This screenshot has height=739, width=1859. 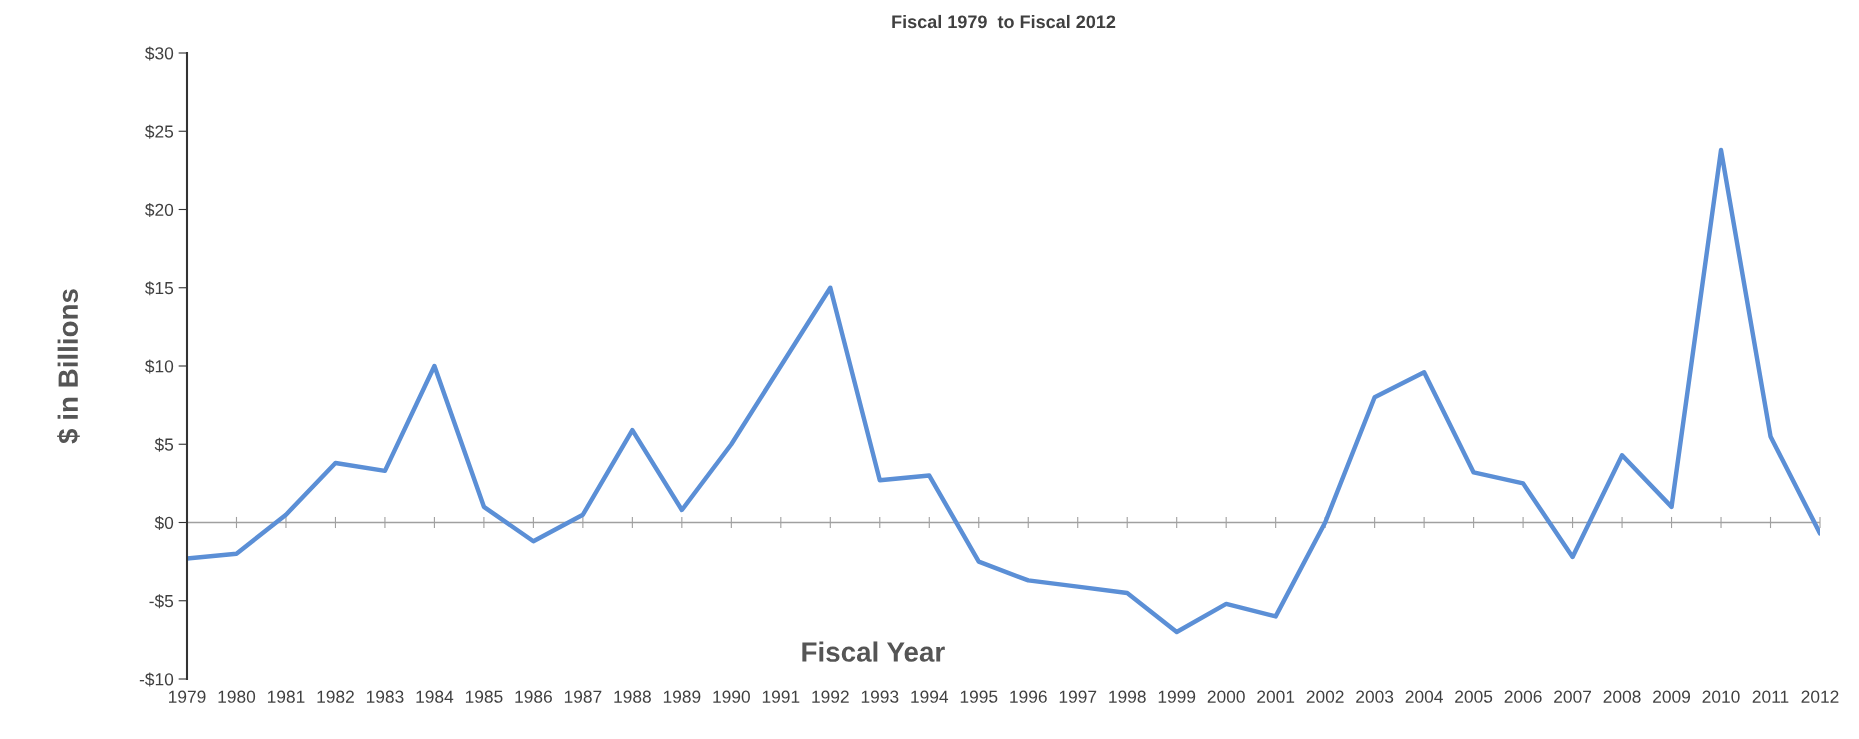 I want to click on y-tick-label: -$5, so click(x=161, y=601).